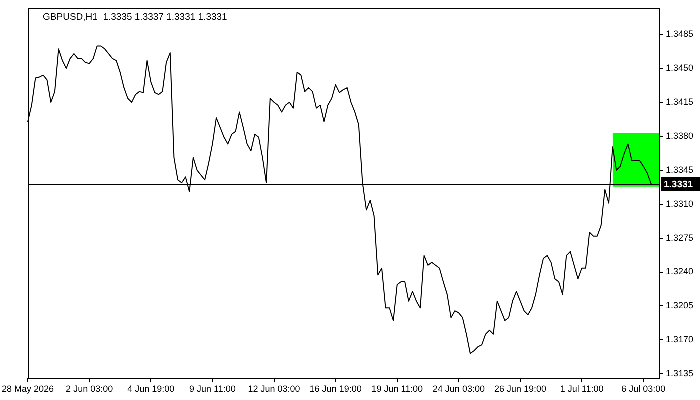  Describe the element at coordinates (151, 389) in the screenshot. I see `x-tick-label: 4 Jun 19:00` at that location.